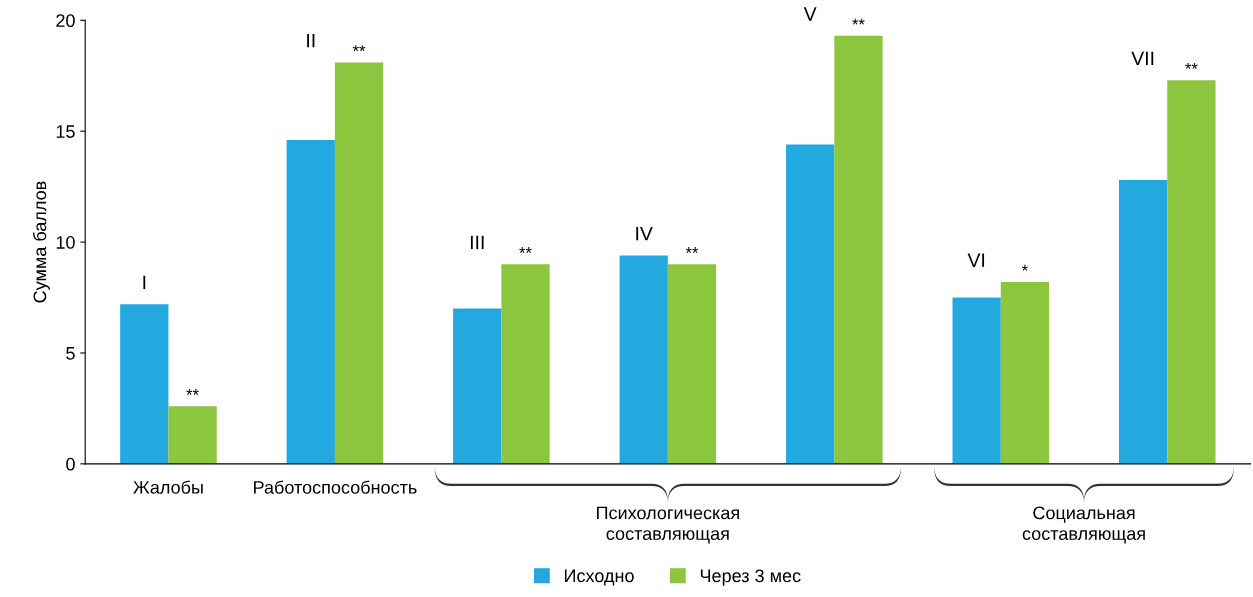  I want to click on text: Социальная составляющая, so click(1083, 525).